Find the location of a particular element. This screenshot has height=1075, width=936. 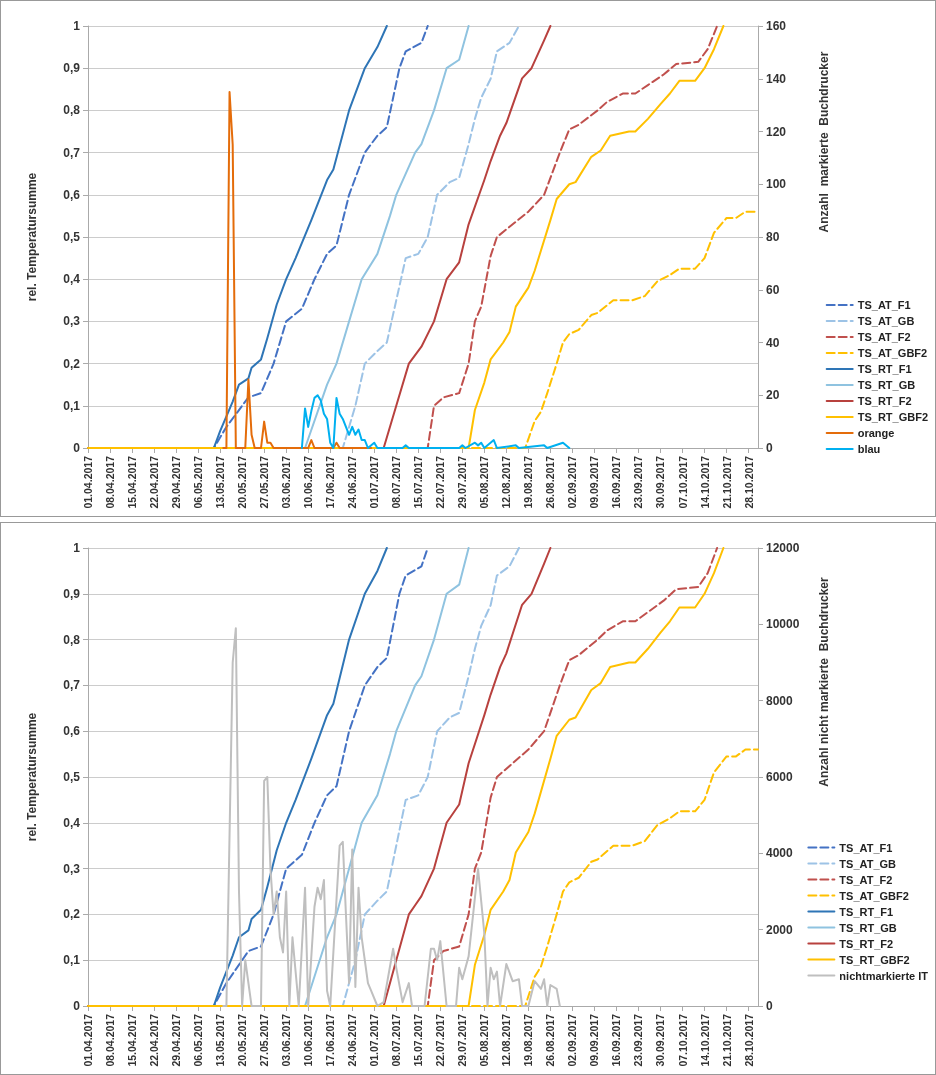

x-tick-label: 06.05.2017 is located at coordinates (198, 482).